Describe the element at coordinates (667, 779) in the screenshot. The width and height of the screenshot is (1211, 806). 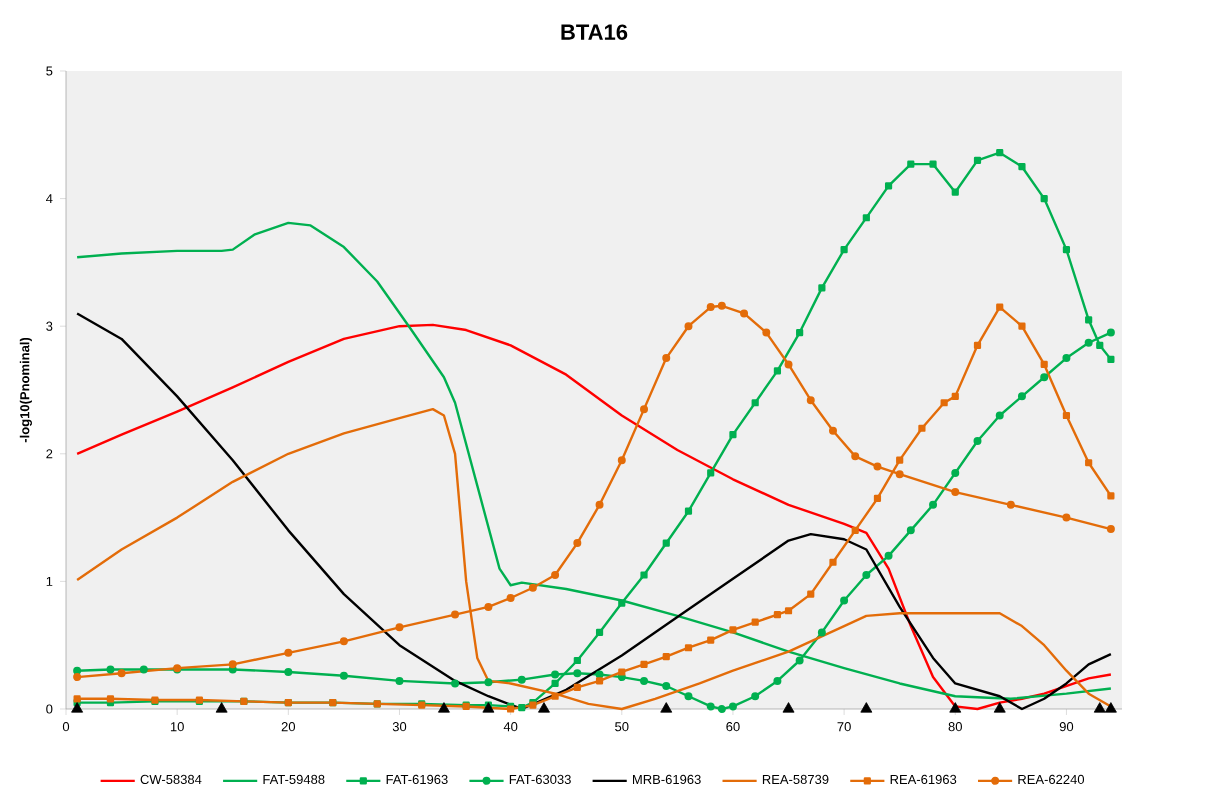
I see `legend-label: MRB-61963` at that location.